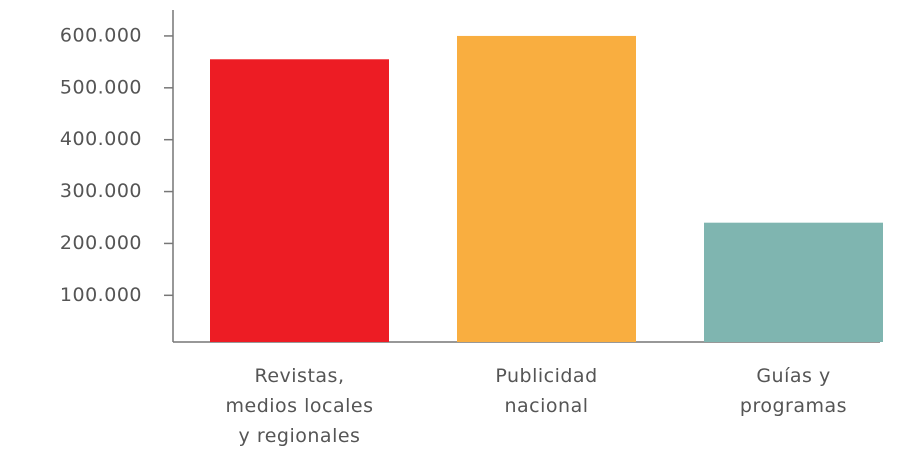 The image size is (905, 449). I want to click on x-tick-label-line: Guías y, so click(793, 376).